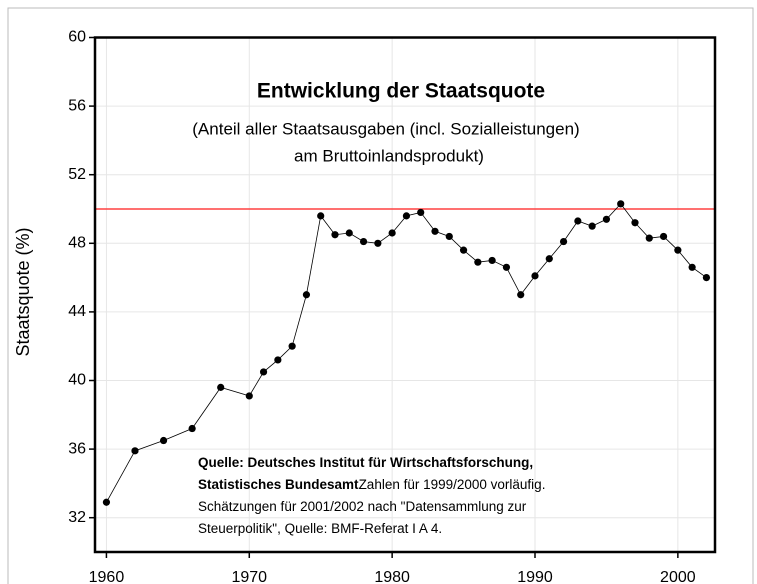 The image size is (757, 584). I want to click on y-axis-label: Staatsquote (%), so click(23, 291).